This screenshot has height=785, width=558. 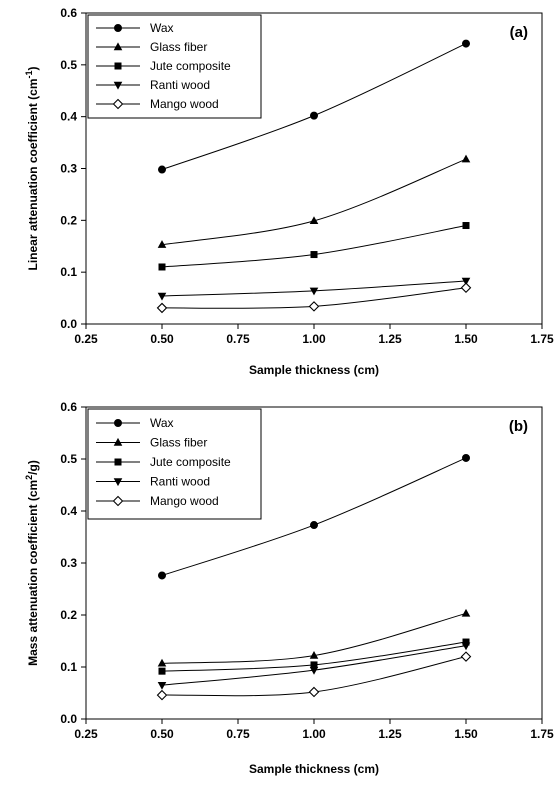 I want to click on y-axis-label-superscript: 2, so click(x=29, y=477).